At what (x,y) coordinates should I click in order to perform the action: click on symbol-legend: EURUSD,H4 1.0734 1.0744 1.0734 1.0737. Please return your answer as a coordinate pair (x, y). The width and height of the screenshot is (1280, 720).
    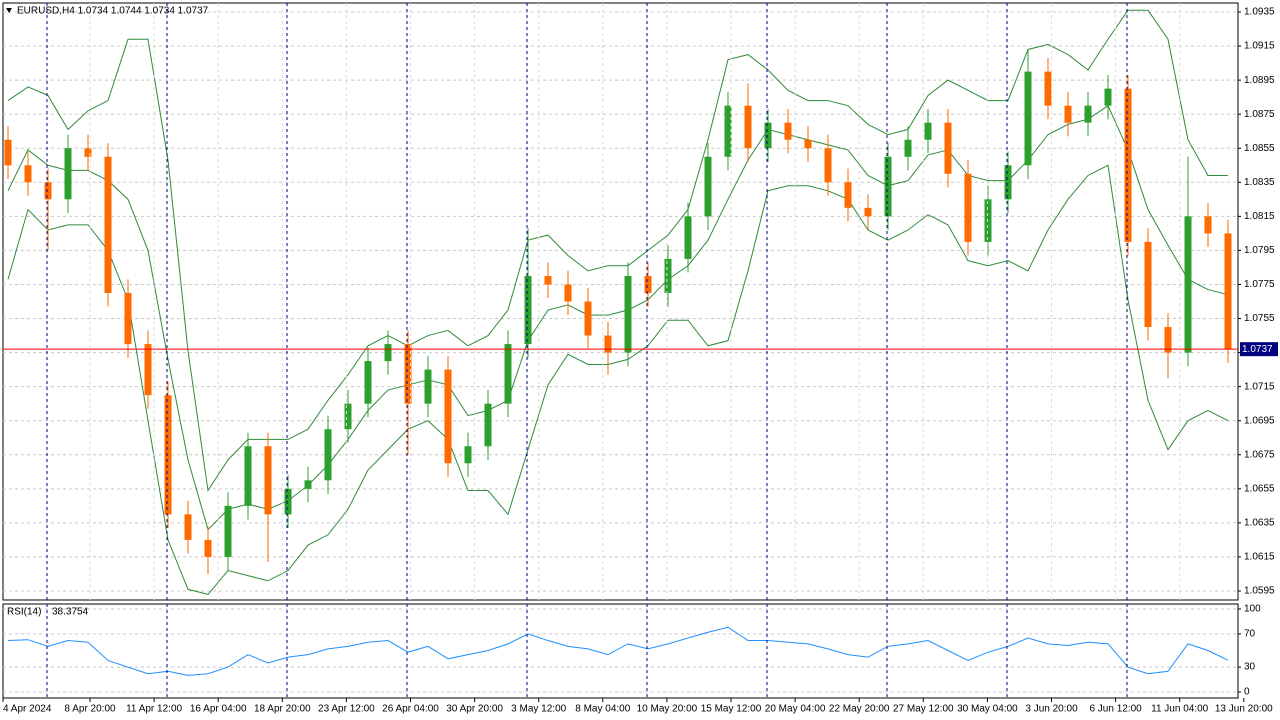
    Looking at the image, I should click on (113, 11).